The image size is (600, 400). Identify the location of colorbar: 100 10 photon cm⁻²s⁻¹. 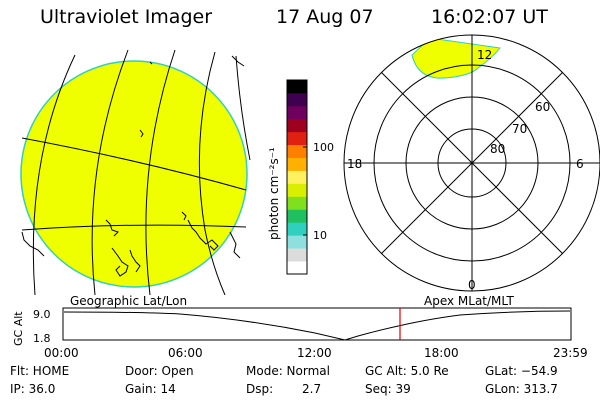
(300, 177).